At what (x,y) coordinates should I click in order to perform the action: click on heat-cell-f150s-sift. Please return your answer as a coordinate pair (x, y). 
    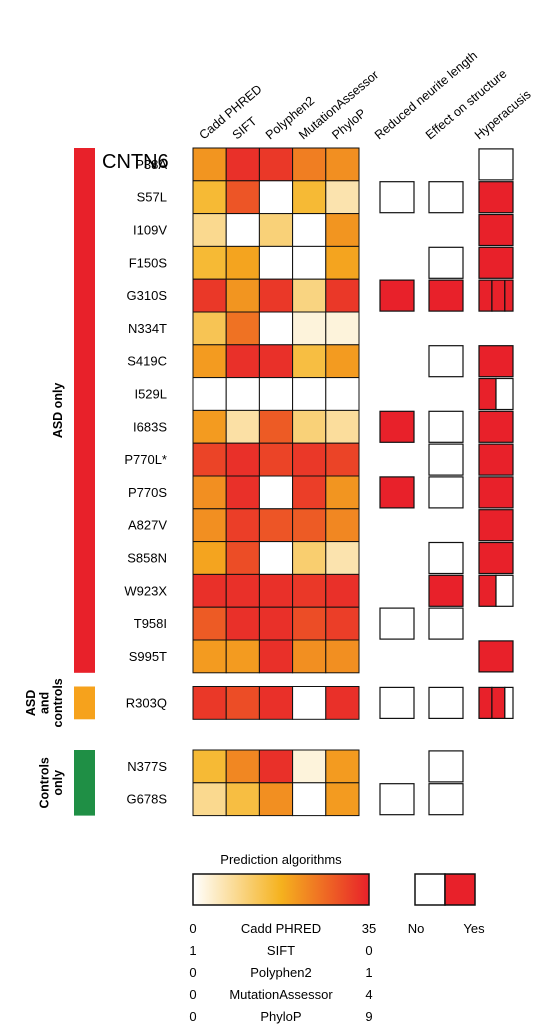
    Looking at the image, I should click on (242, 262).